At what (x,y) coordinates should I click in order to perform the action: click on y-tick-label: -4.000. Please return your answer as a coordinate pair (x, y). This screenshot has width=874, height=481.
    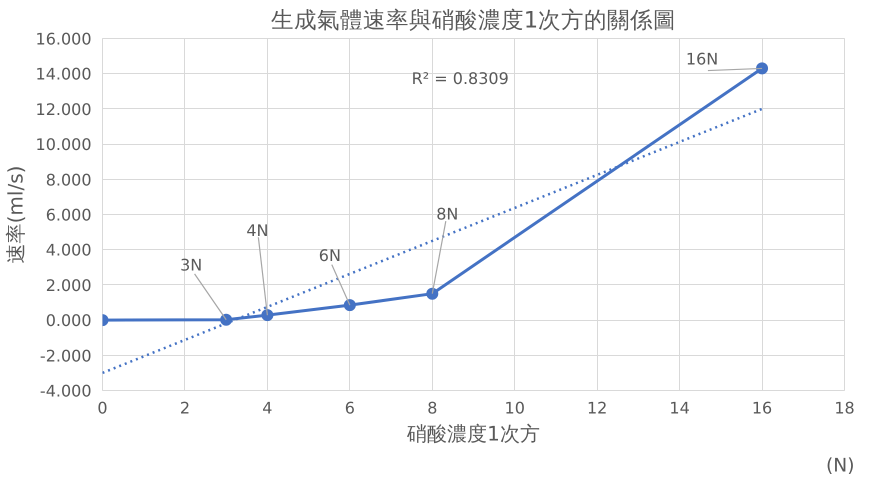
    Looking at the image, I should click on (66, 391).